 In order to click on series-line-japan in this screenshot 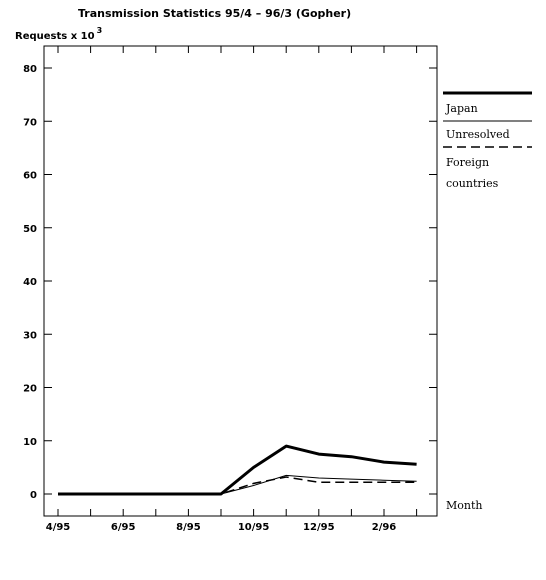, I will do `click(237, 470)`.